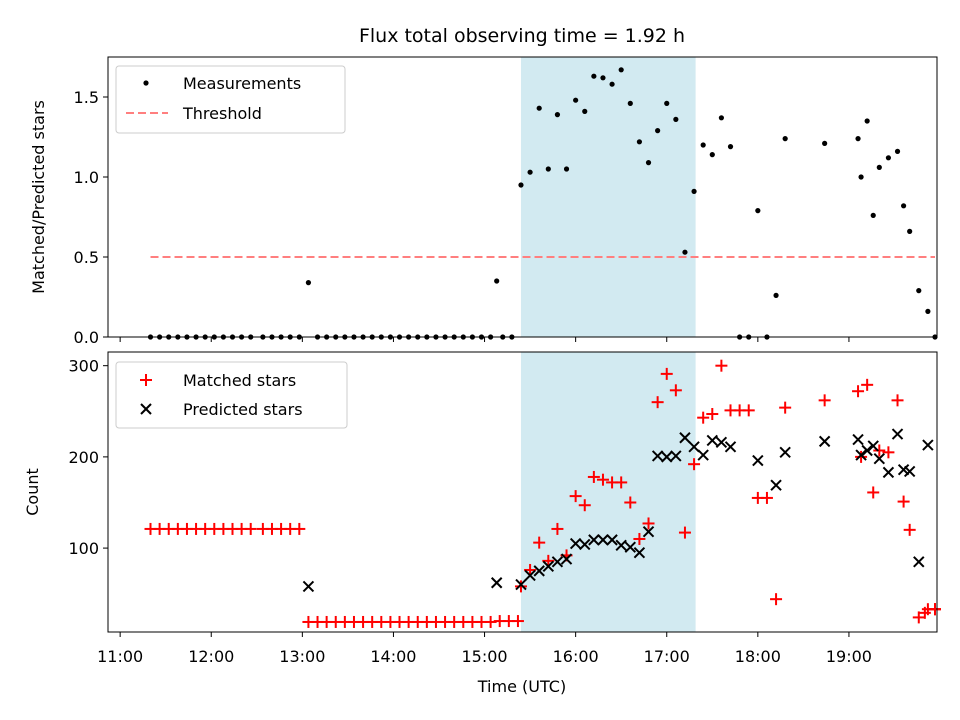 This screenshot has height=720, width=960. I want to click on legend-measurements-label: Measurements, so click(242, 83).